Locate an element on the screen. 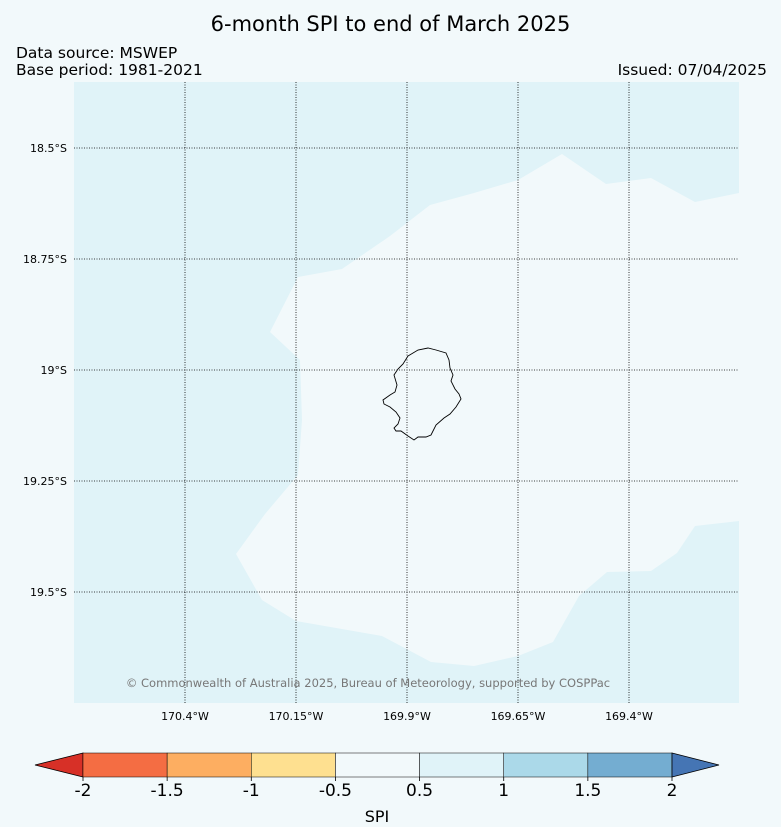 This screenshot has height=827, width=781. issued-date: Issued: 07/04/2025 is located at coordinates (692, 70).